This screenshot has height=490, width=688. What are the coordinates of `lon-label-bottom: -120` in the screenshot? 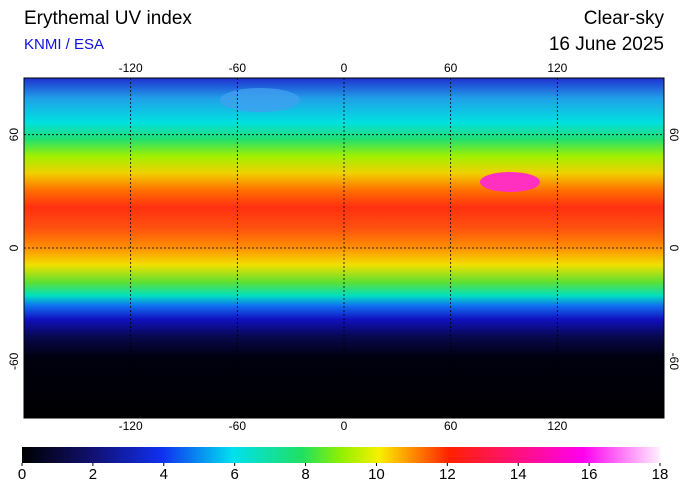 It's located at (131, 426).